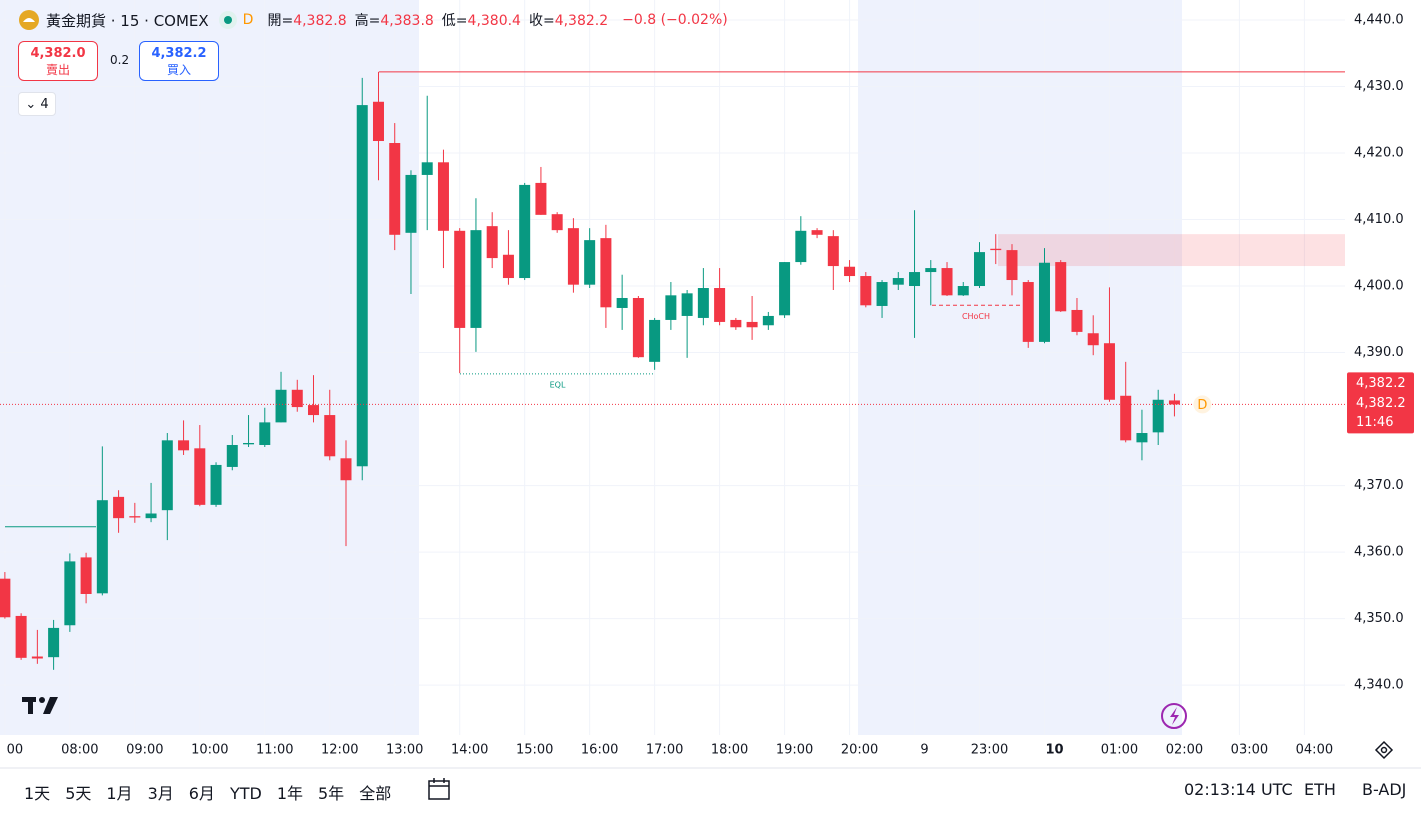 This screenshot has height=817, width=1421. What do you see at coordinates (37, 793) in the screenshot?
I see `range-button: 1天` at bounding box center [37, 793].